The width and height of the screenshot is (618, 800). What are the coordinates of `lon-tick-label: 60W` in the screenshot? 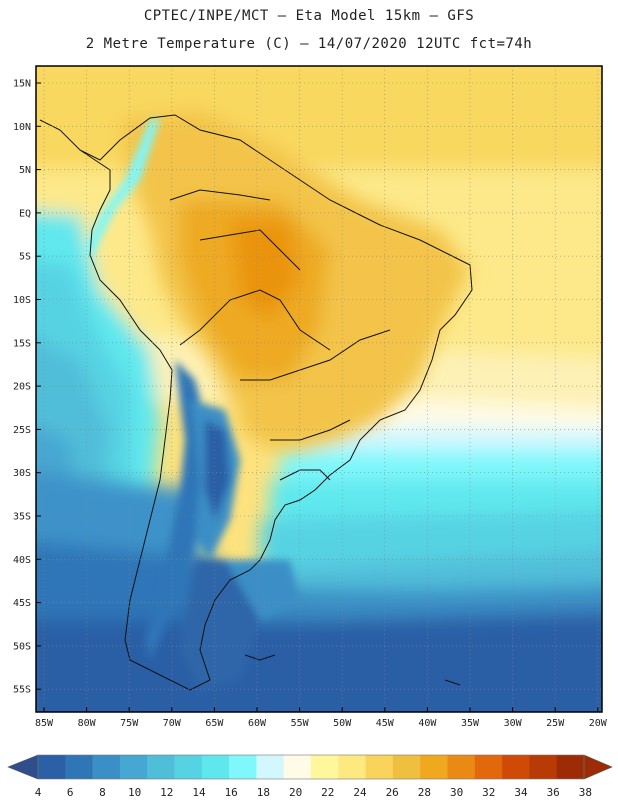 It's located at (257, 723).